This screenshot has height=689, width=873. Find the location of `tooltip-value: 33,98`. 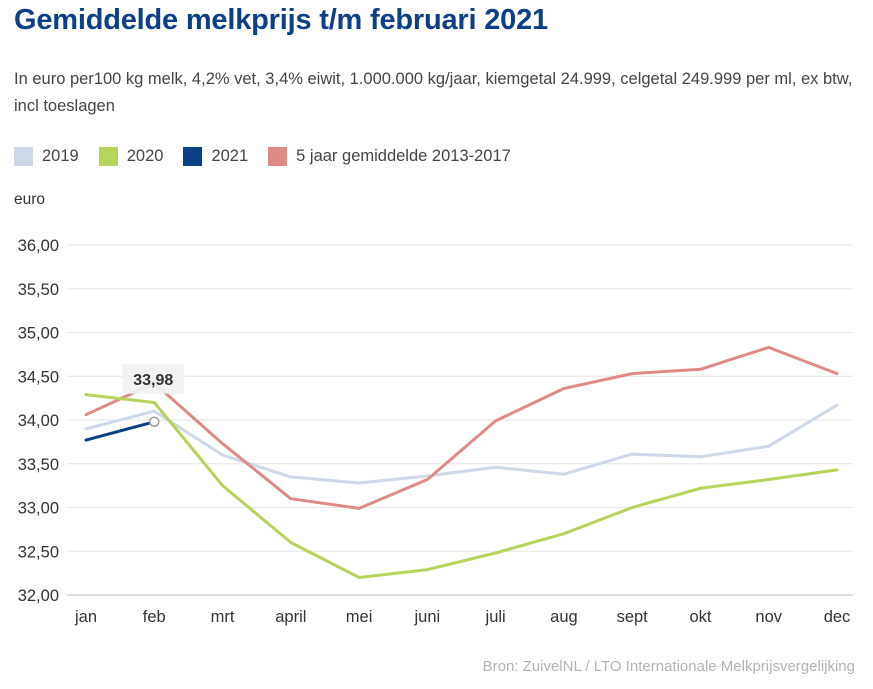

tooltip-value: 33,98 is located at coordinates (153, 380).